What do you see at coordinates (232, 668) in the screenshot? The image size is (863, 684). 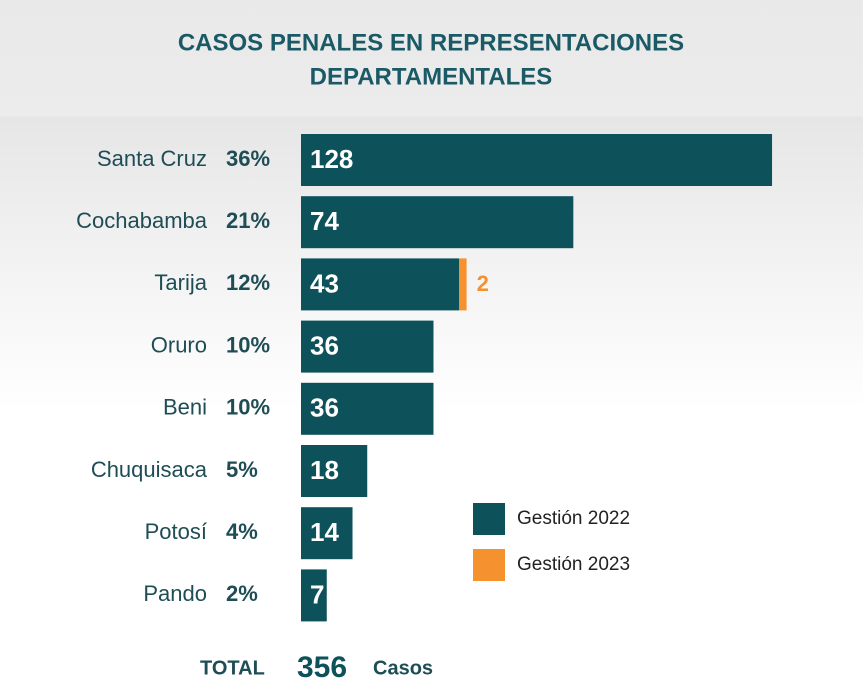 I see `total-label: TOTAL` at bounding box center [232, 668].